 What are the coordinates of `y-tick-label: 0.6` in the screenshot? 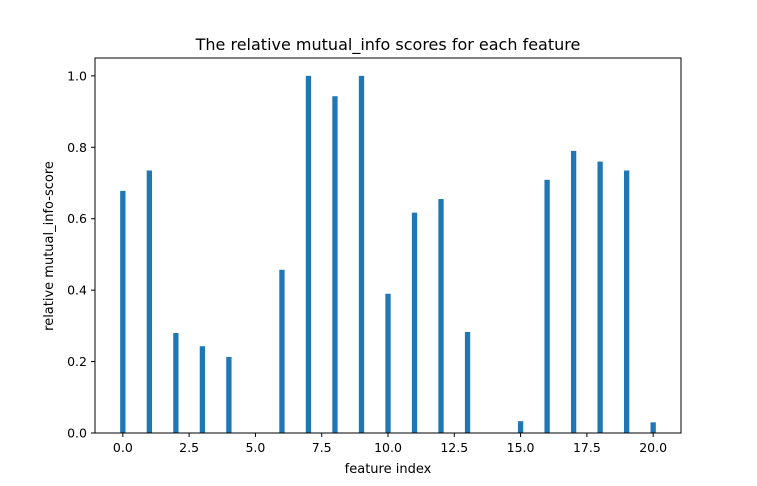 It's located at (77, 218).